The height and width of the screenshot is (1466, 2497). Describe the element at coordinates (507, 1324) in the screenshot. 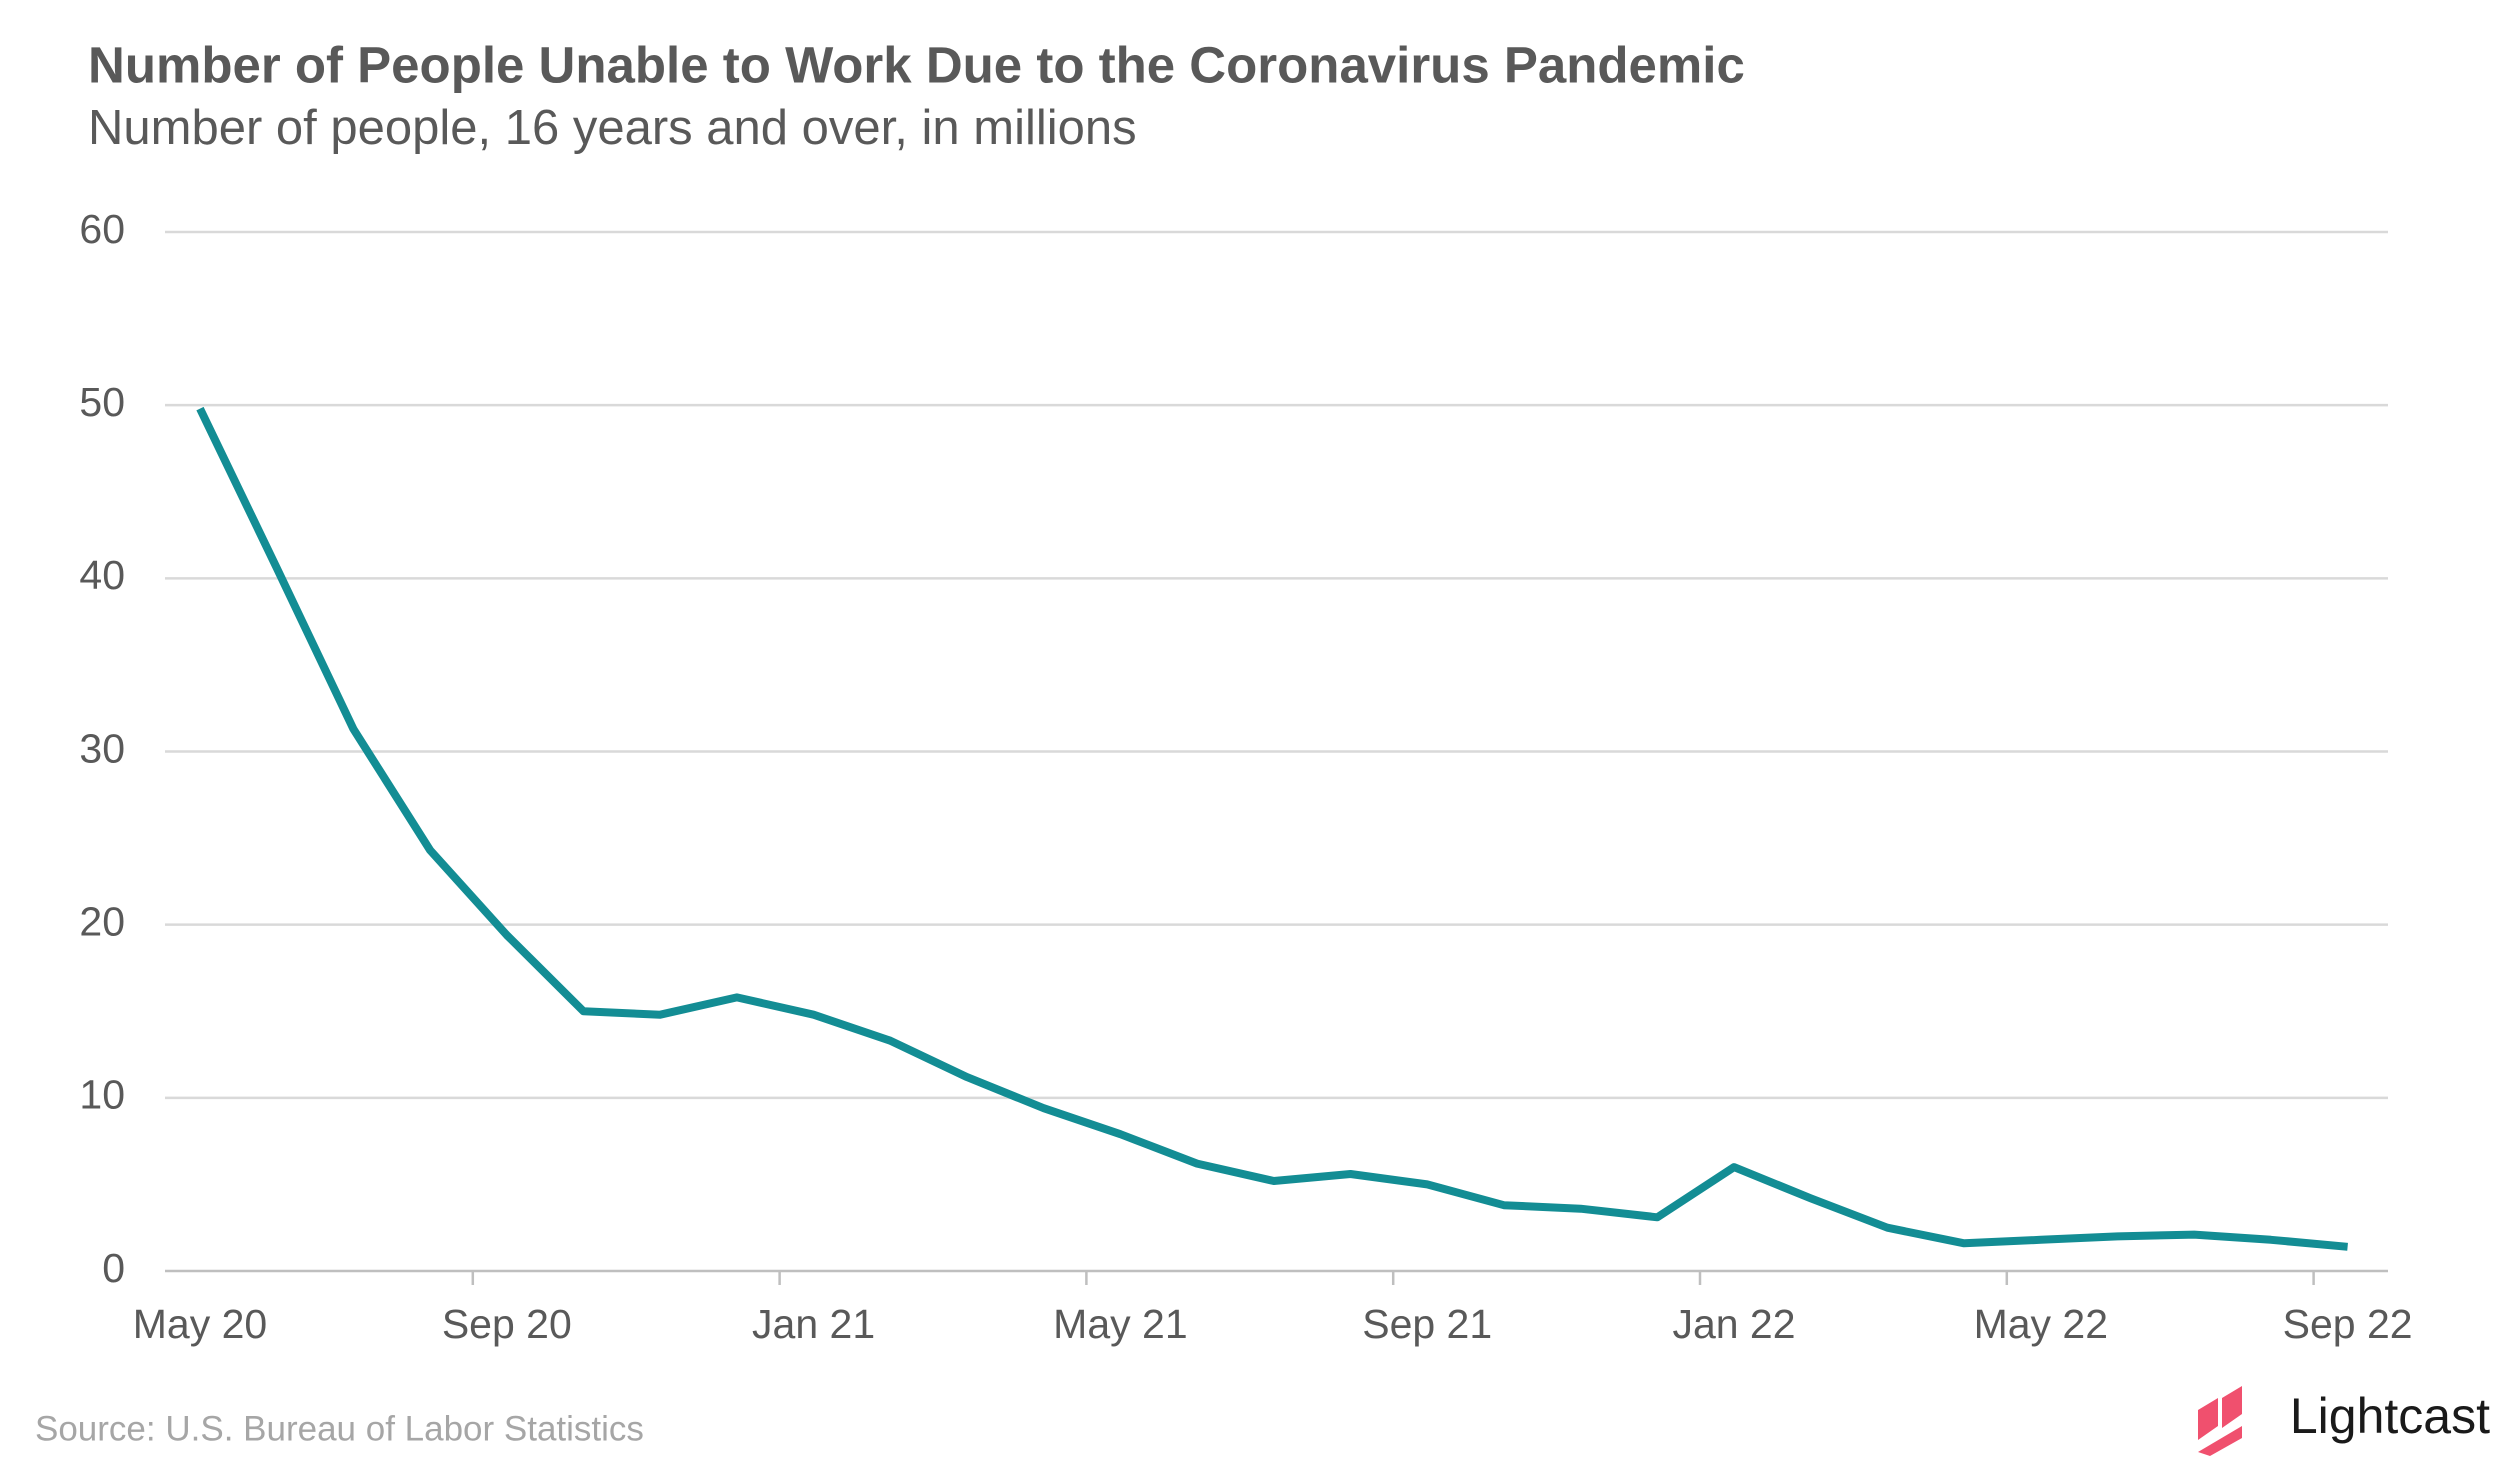

I see `x-tick-label: Sep 20` at that location.